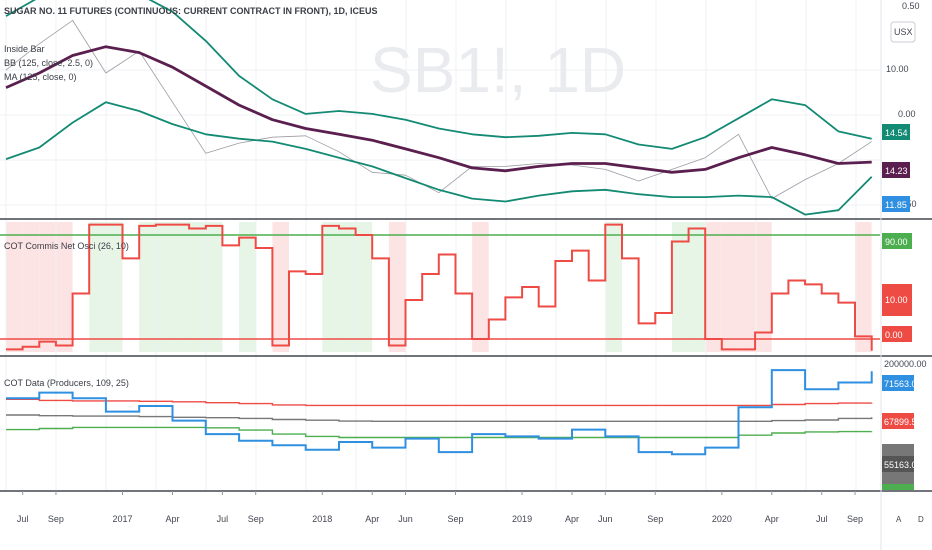  What do you see at coordinates (911, 6) in the screenshot?
I see `axis-tick: 0.50` at bounding box center [911, 6].